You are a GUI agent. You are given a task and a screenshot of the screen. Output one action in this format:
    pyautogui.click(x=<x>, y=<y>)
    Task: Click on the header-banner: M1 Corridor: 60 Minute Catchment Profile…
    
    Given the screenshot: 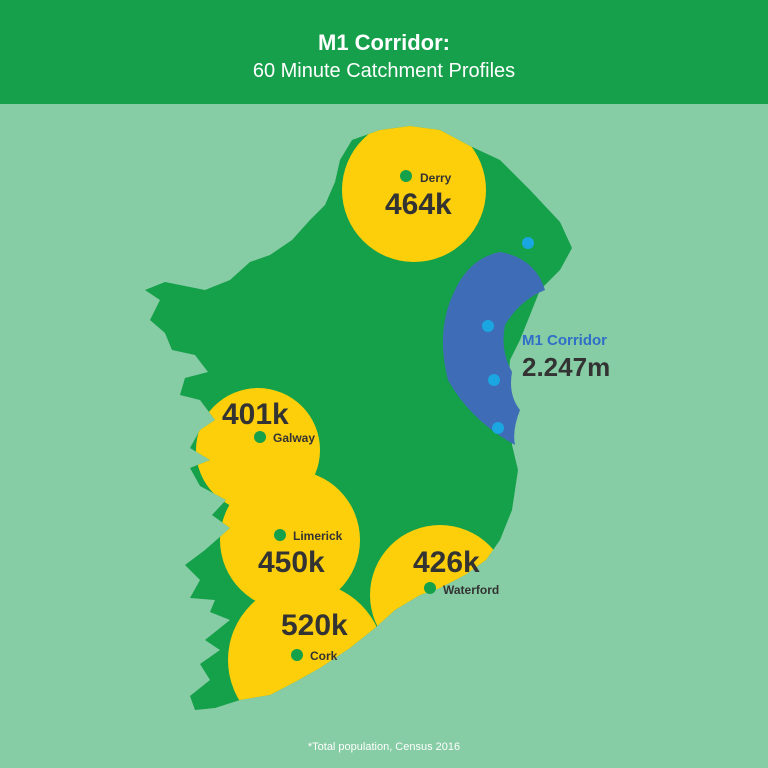 What is the action you would take?
    pyautogui.click(x=384, y=52)
    